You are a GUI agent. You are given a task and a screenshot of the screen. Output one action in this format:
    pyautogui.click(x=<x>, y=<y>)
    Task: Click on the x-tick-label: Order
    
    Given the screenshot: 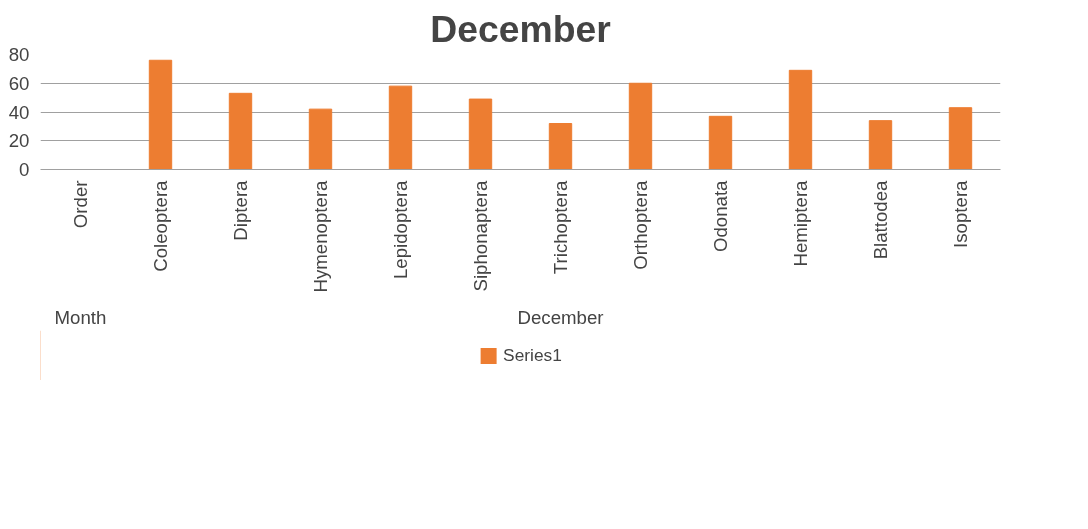 What is the action you would take?
    pyautogui.click(x=80, y=204)
    